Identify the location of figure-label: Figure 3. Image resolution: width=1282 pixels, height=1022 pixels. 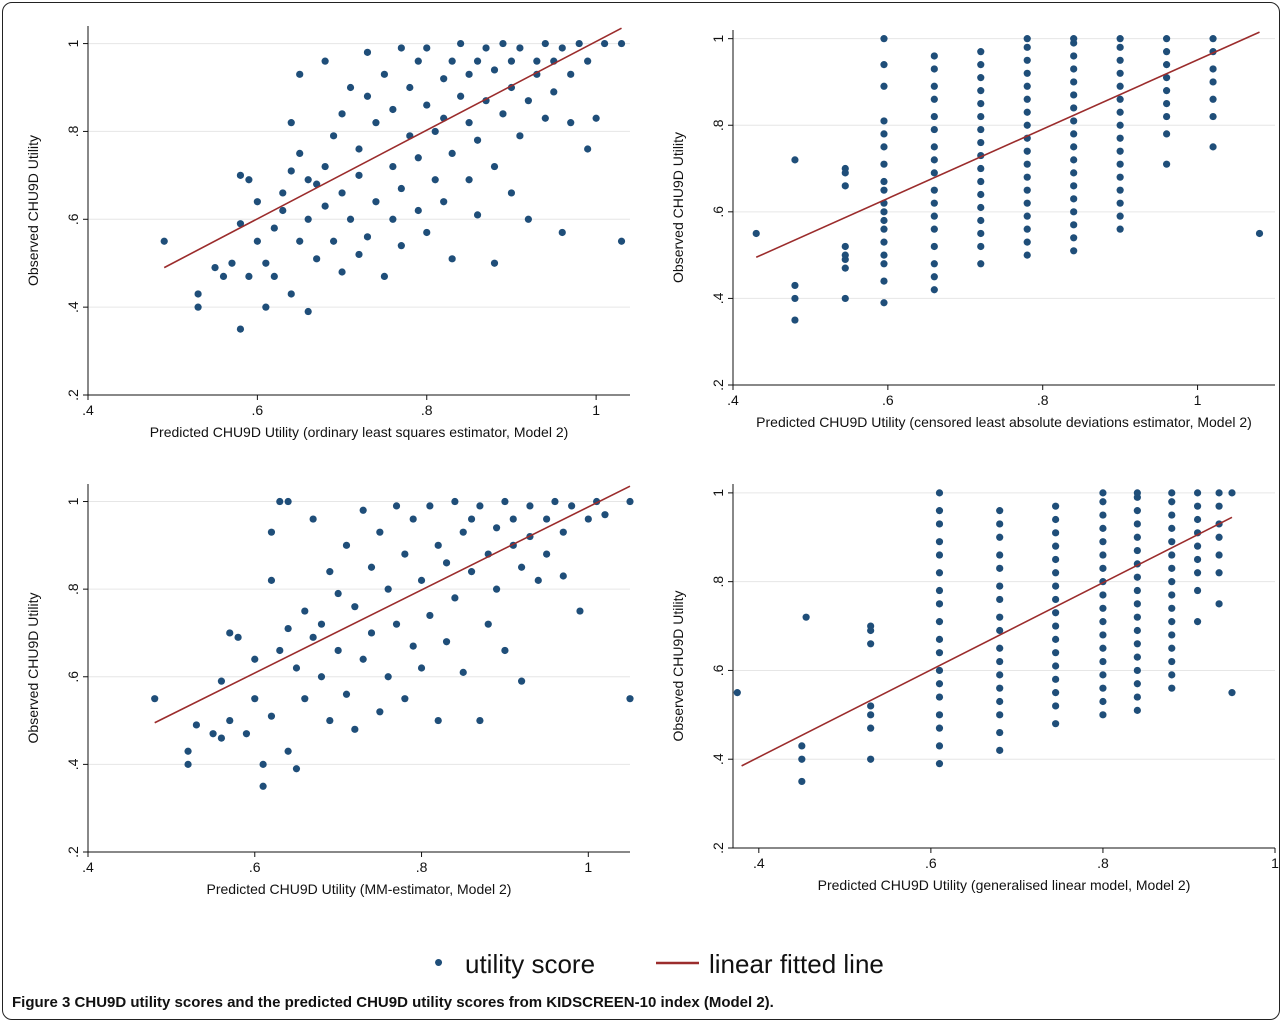
(41, 1002).